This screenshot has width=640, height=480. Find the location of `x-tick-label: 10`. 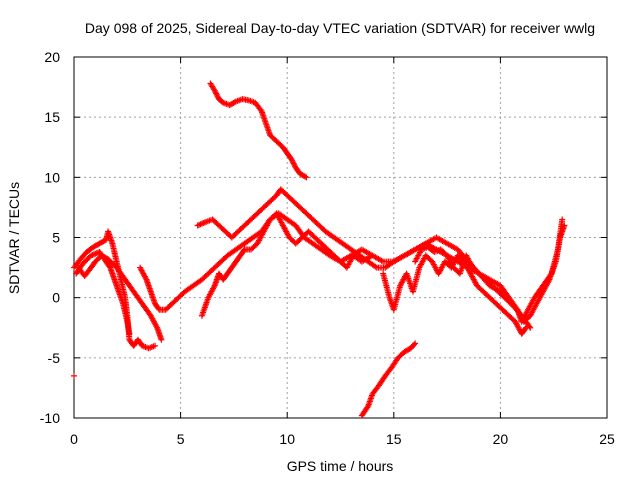

x-tick-label: 10 is located at coordinates (287, 439).